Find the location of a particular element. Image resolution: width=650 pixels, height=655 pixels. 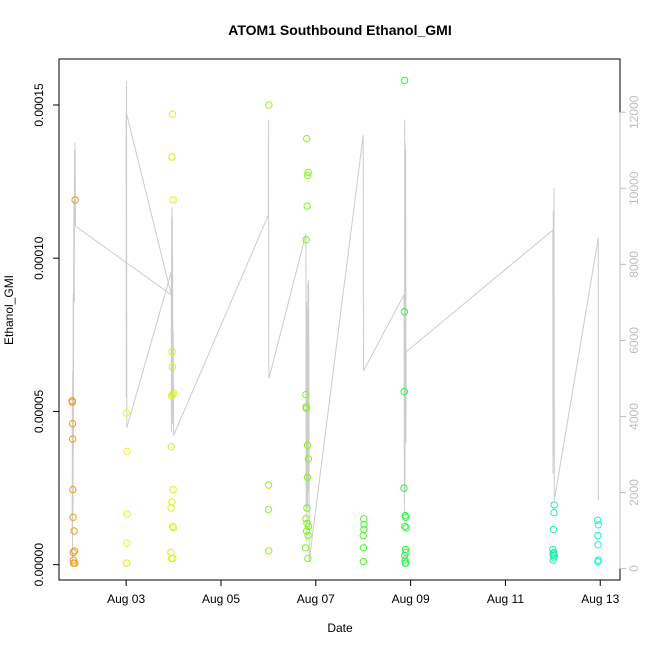

y2-tick-label: 6000 is located at coordinates (634, 340).